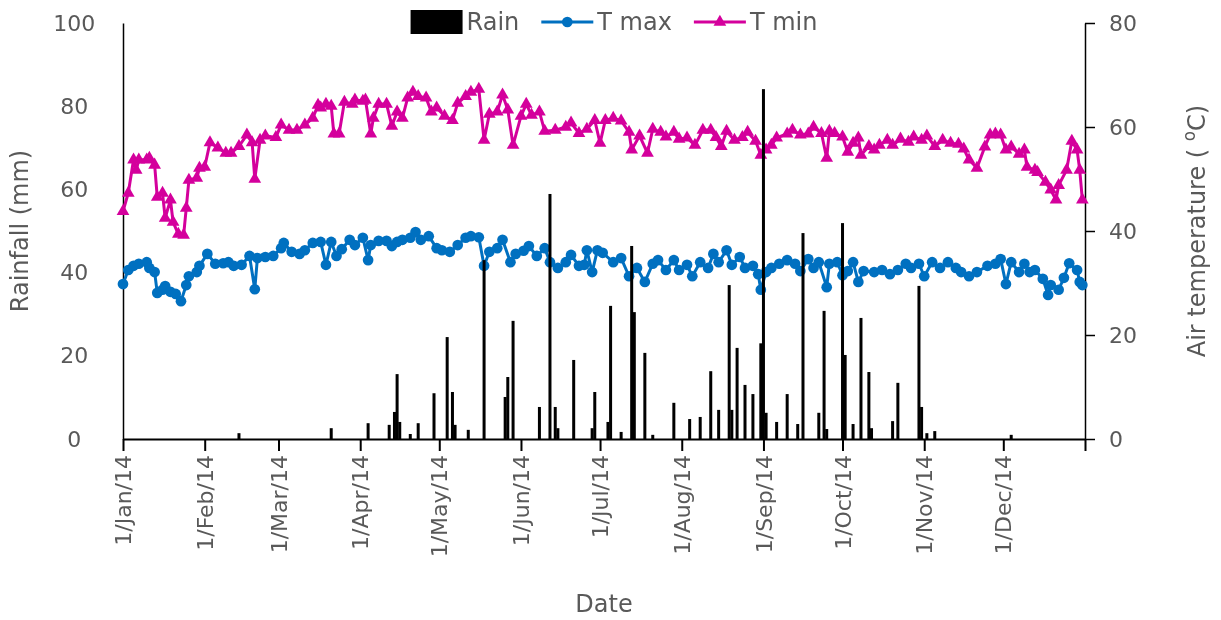 The width and height of the screenshot is (1221, 620). What do you see at coordinates (843, 502) in the screenshot?
I see `x-tick-label: 1/Oct/14` at bounding box center [843, 502].